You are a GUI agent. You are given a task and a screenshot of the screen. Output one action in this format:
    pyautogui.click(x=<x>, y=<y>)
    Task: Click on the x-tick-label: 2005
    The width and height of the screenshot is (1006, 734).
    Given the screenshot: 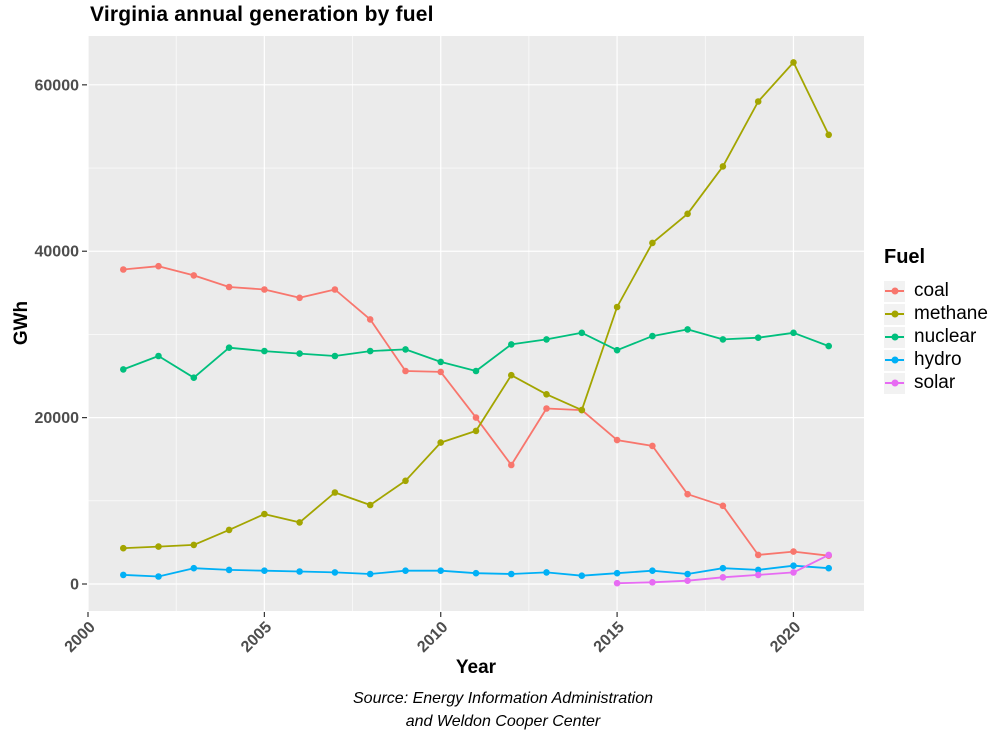 What is the action you would take?
    pyautogui.click(x=256, y=637)
    